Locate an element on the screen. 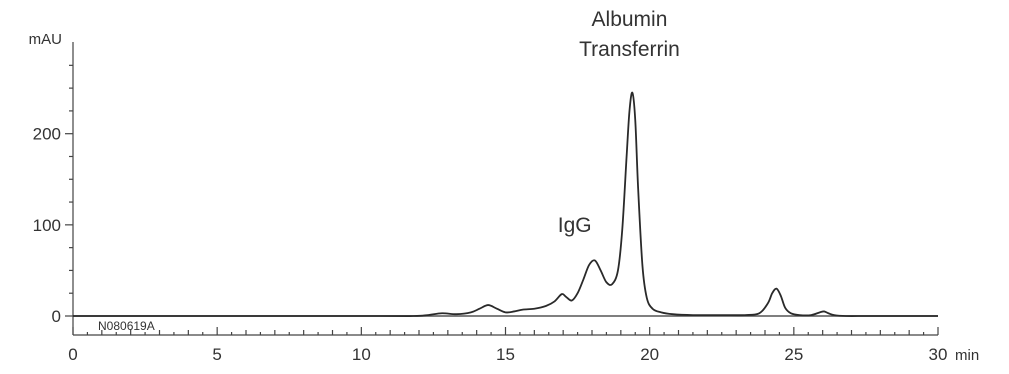  x-tick-label: 5 is located at coordinates (216, 354).